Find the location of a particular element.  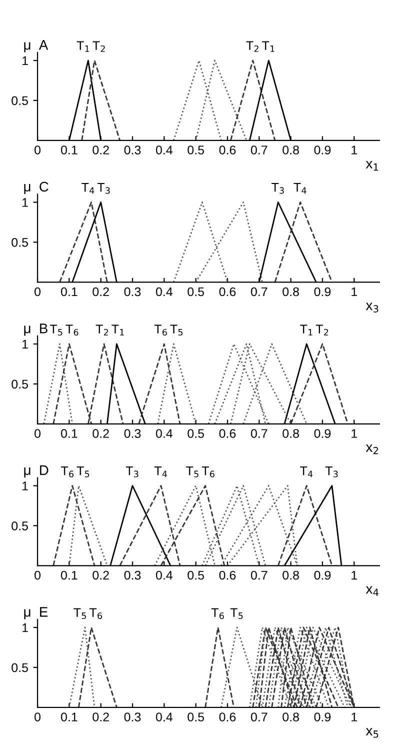

chart-title: E is located at coordinates (44, 612).